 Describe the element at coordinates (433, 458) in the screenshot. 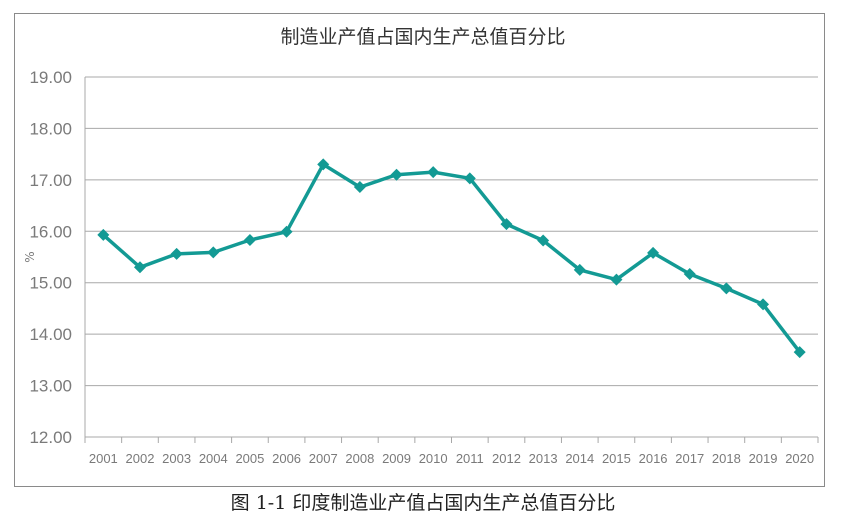

I see `x-tick-label: 2010` at that location.